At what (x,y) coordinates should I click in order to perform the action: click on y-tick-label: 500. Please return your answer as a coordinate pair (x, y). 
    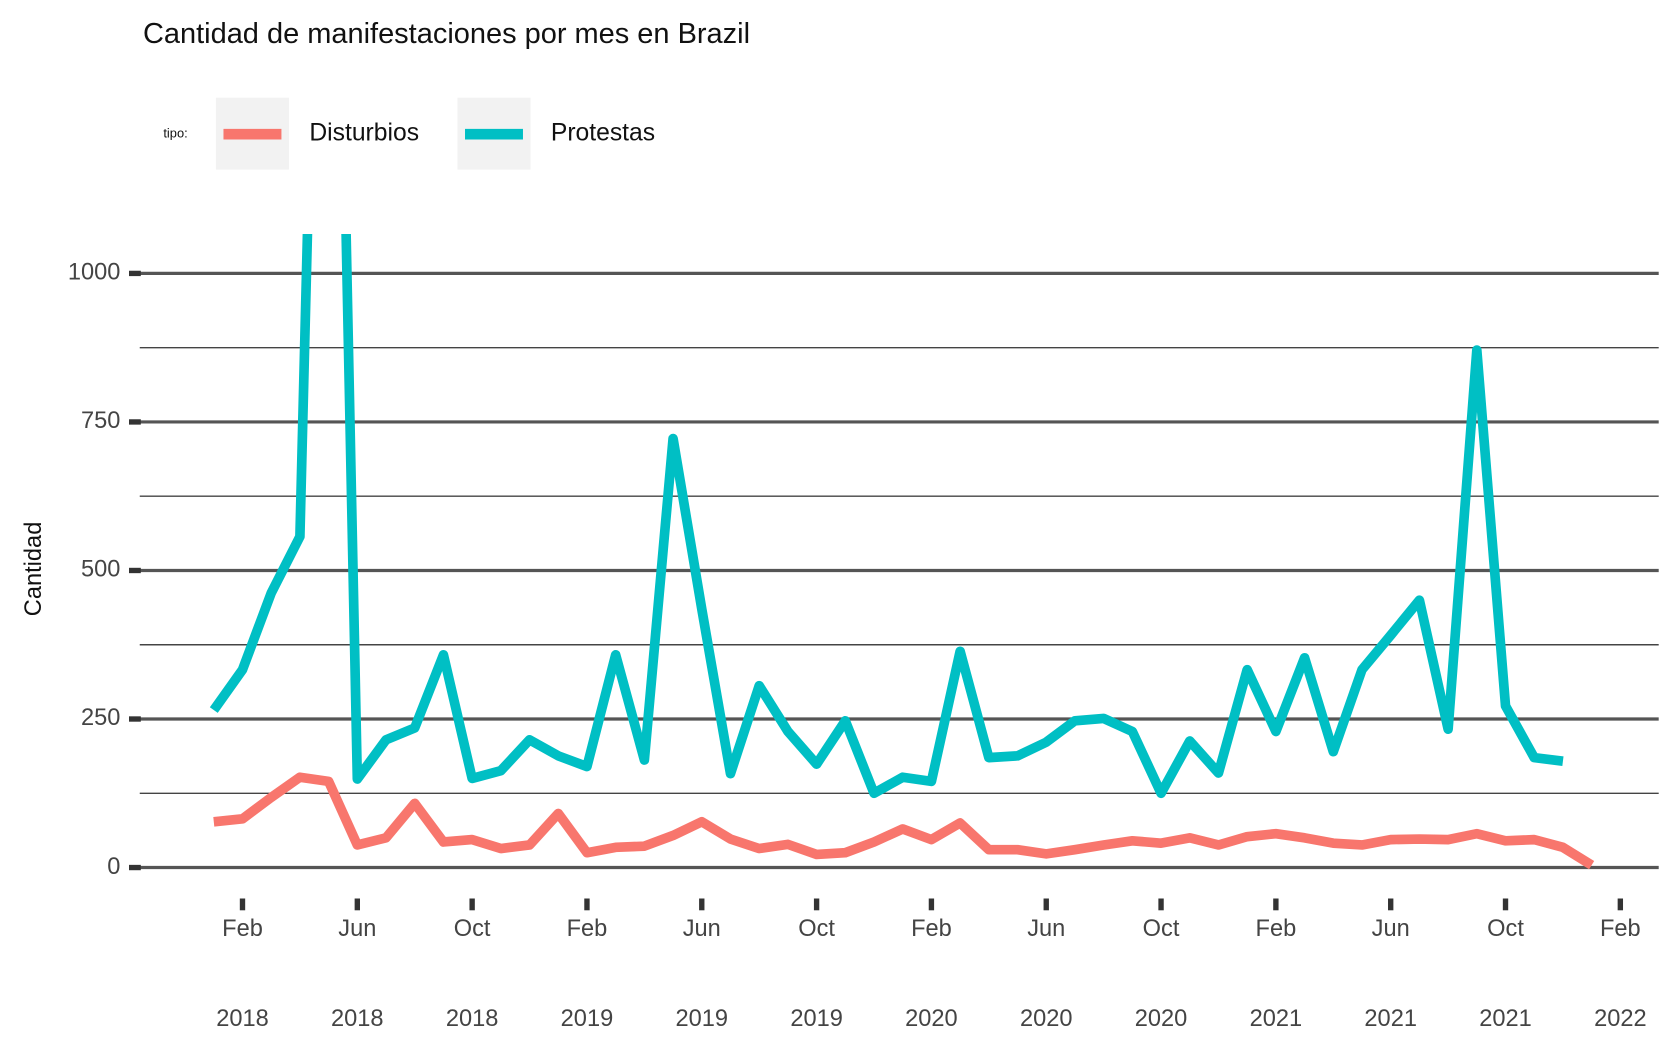
    Looking at the image, I should click on (100, 570).